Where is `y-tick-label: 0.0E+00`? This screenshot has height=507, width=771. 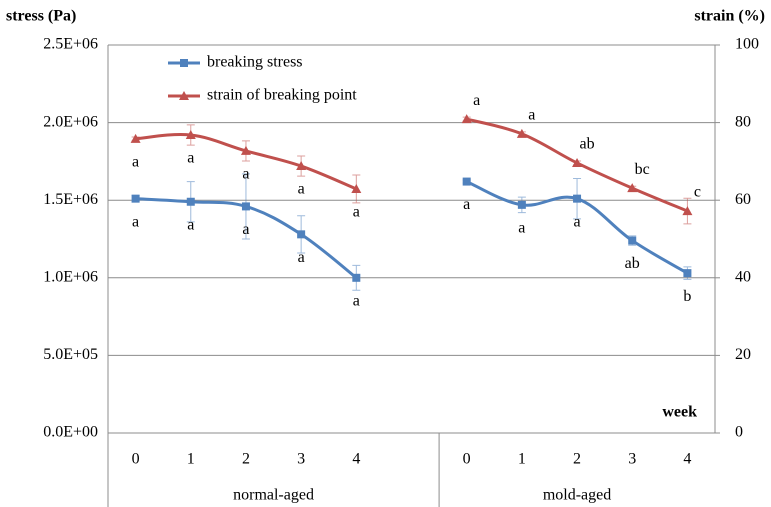 y-tick-label: 0.0E+00 is located at coordinates (70, 432).